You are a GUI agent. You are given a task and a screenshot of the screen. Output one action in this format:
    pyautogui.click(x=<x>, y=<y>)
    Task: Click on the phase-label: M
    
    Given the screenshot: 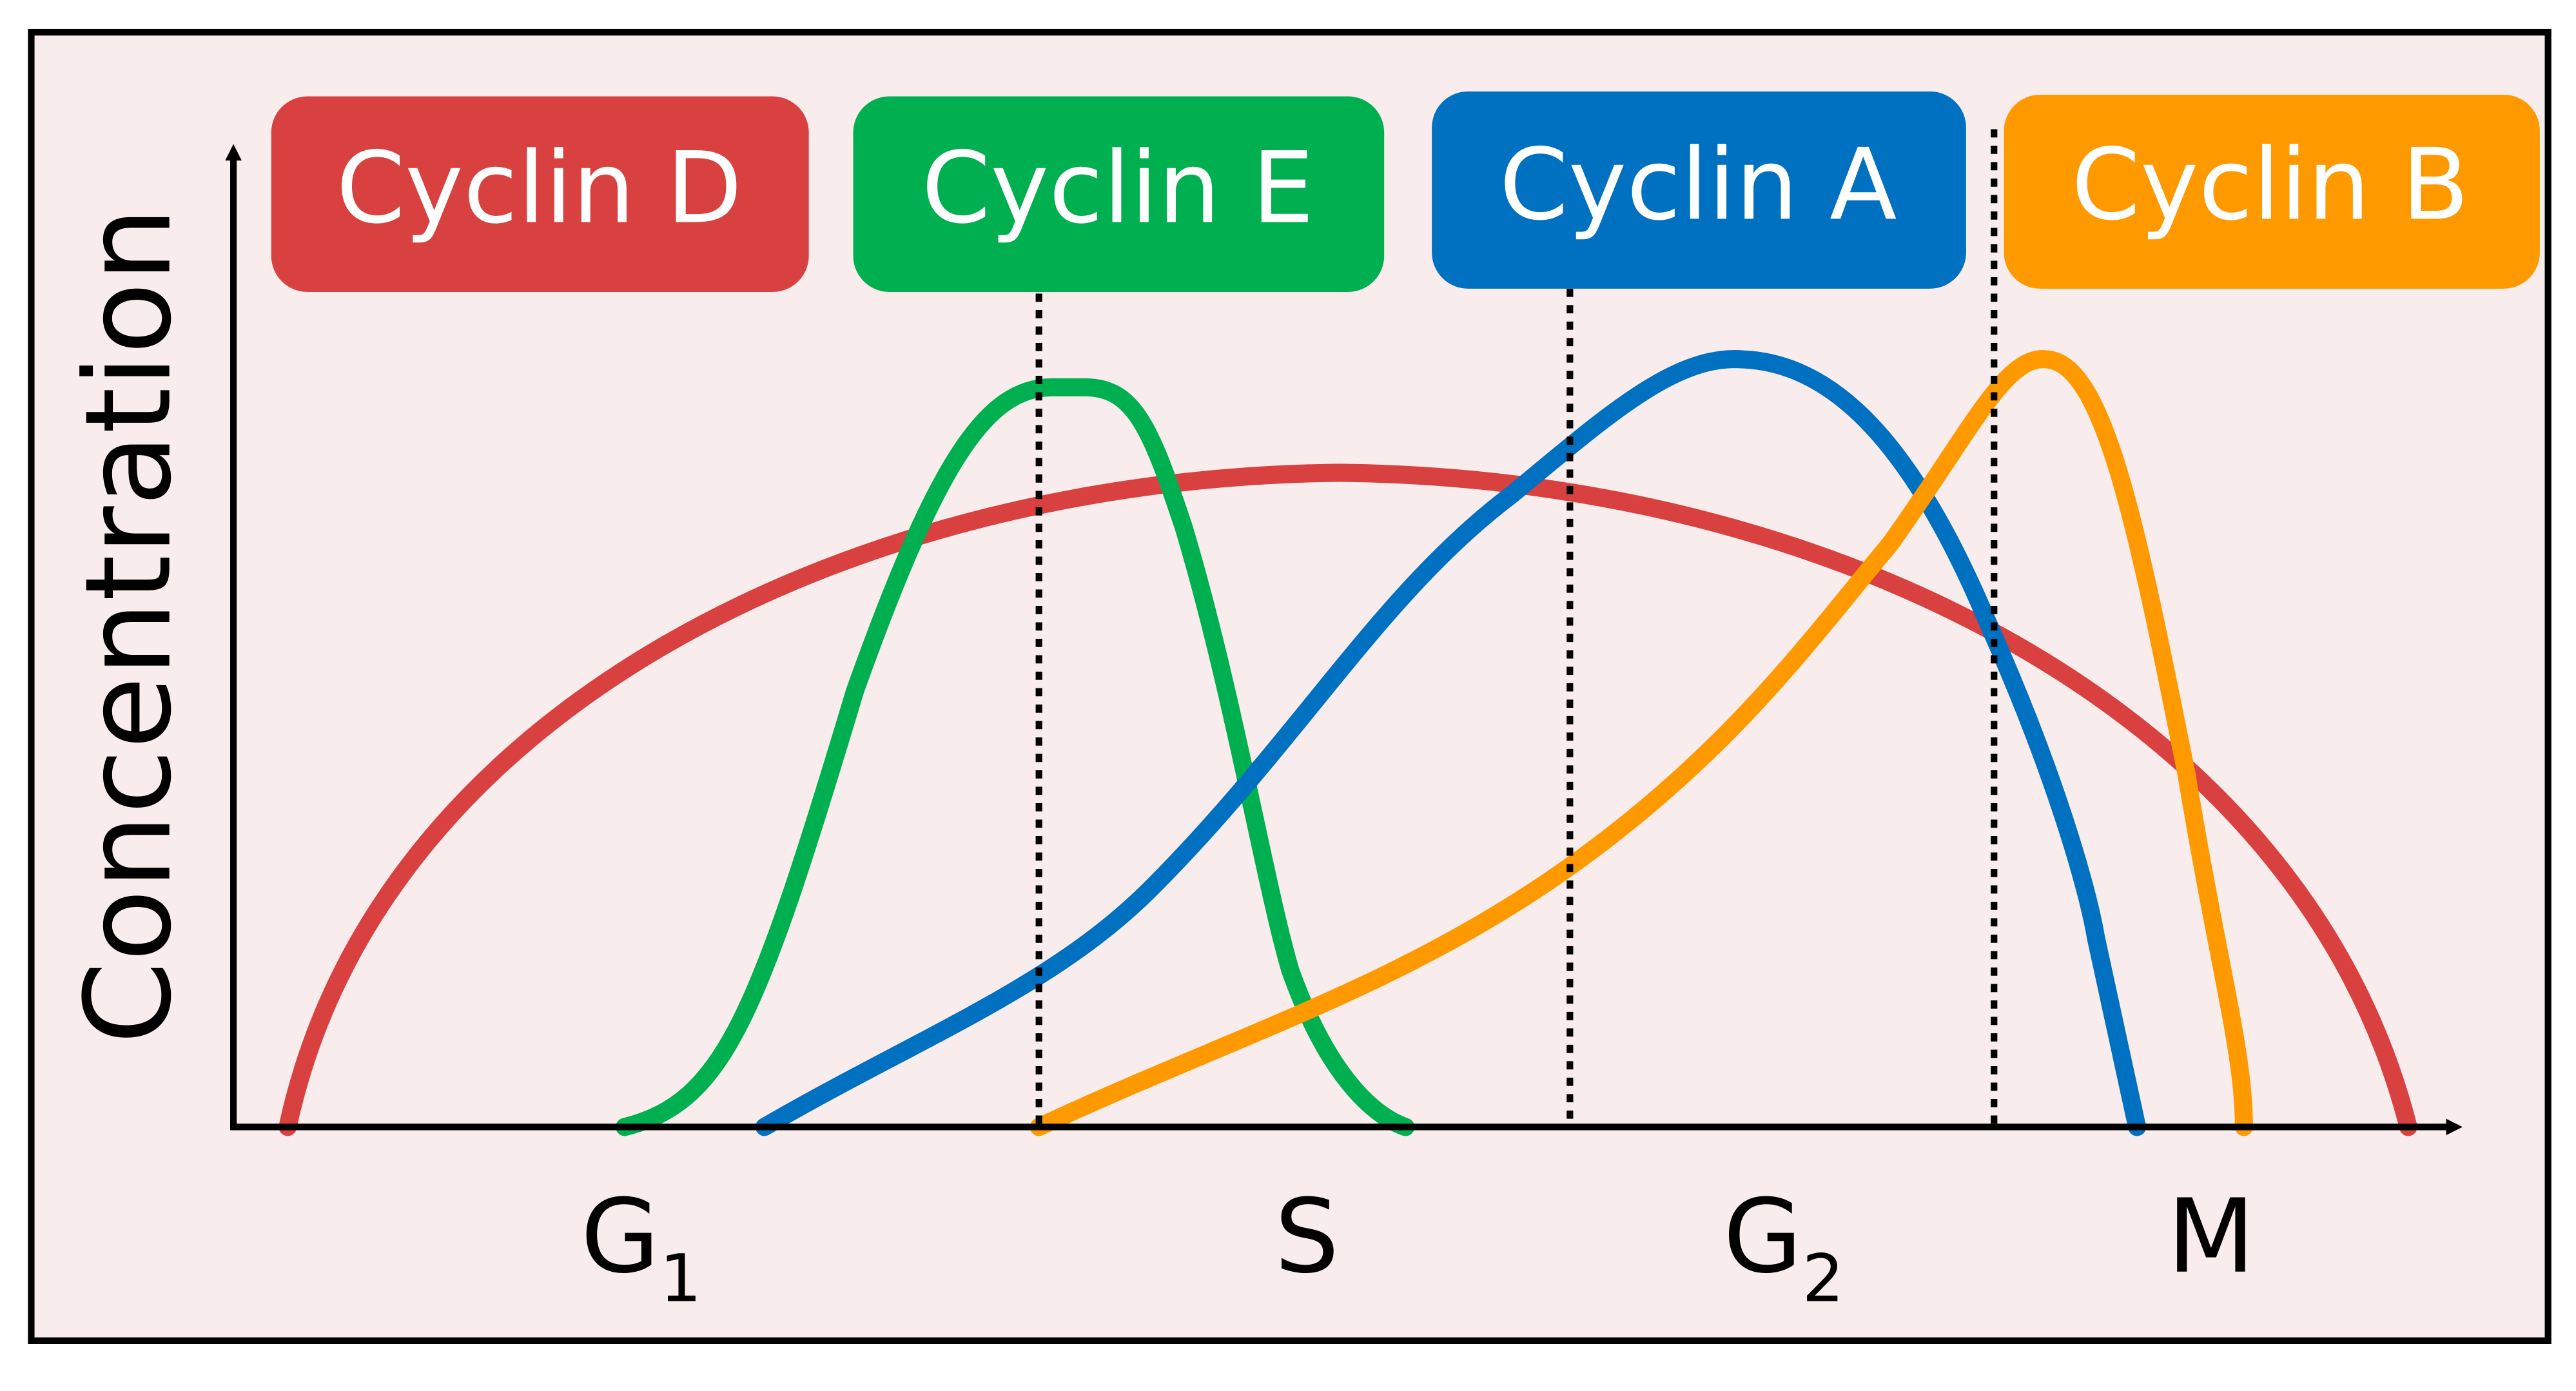 What is the action you would take?
    pyautogui.click(x=2211, y=1237)
    